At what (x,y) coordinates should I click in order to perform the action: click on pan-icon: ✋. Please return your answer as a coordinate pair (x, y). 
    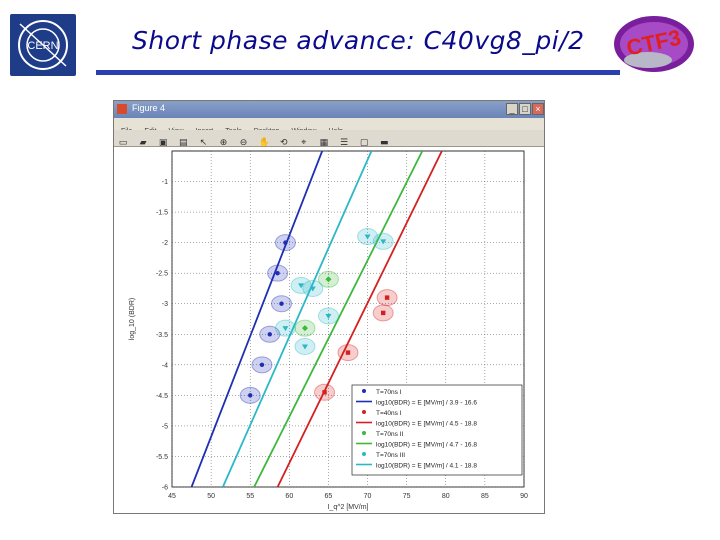
    Looking at the image, I should click on (264, 143).